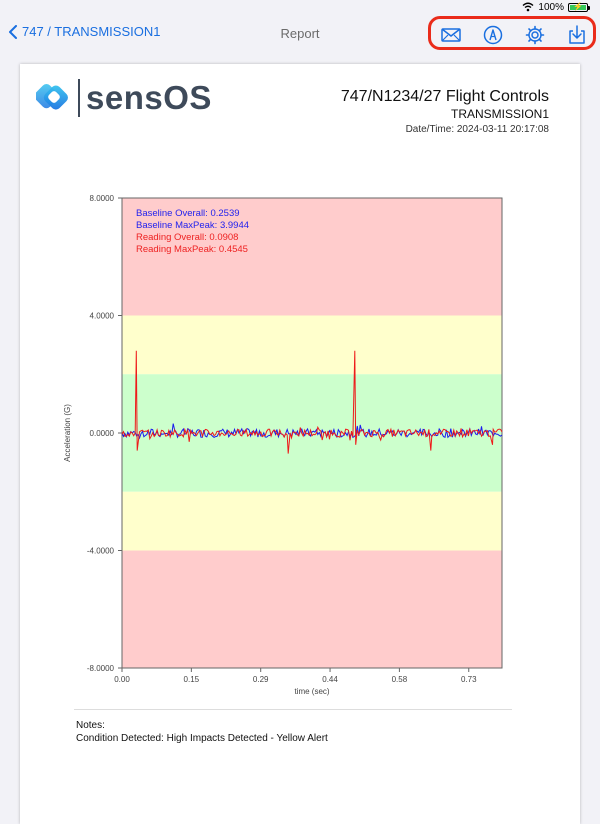 The image size is (600, 824). What do you see at coordinates (512, 33) in the screenshot?
I see `toolbar-highlight` at bounding box center [512, 33].